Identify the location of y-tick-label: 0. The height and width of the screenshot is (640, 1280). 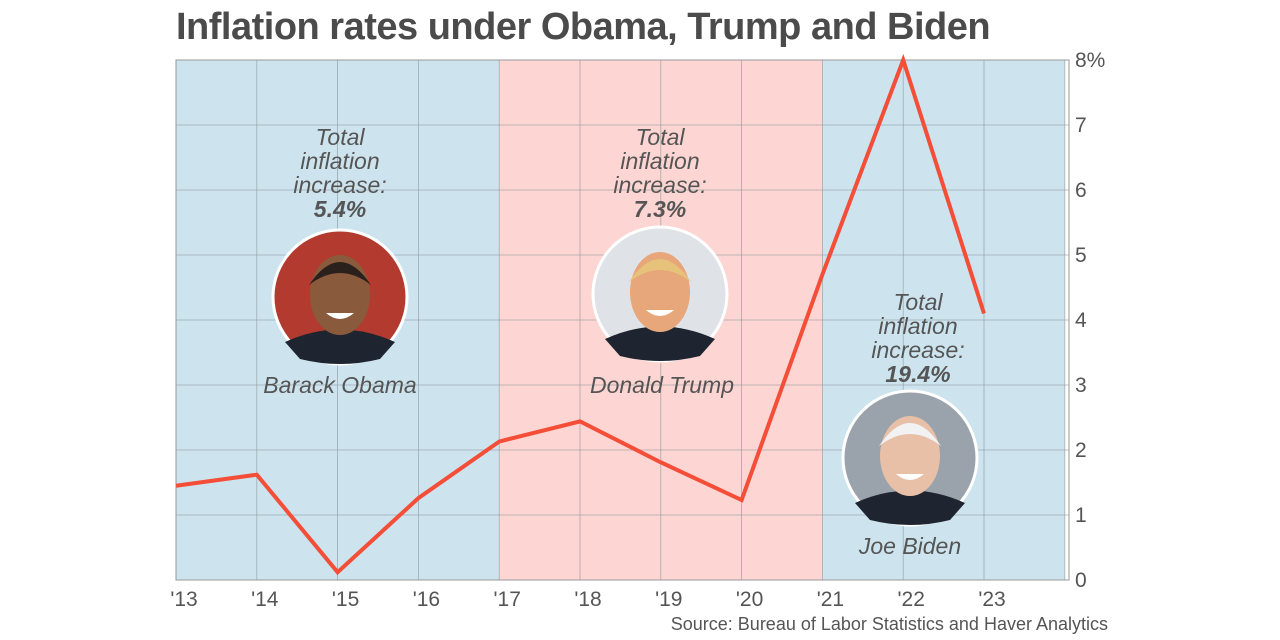
(1081, 580).